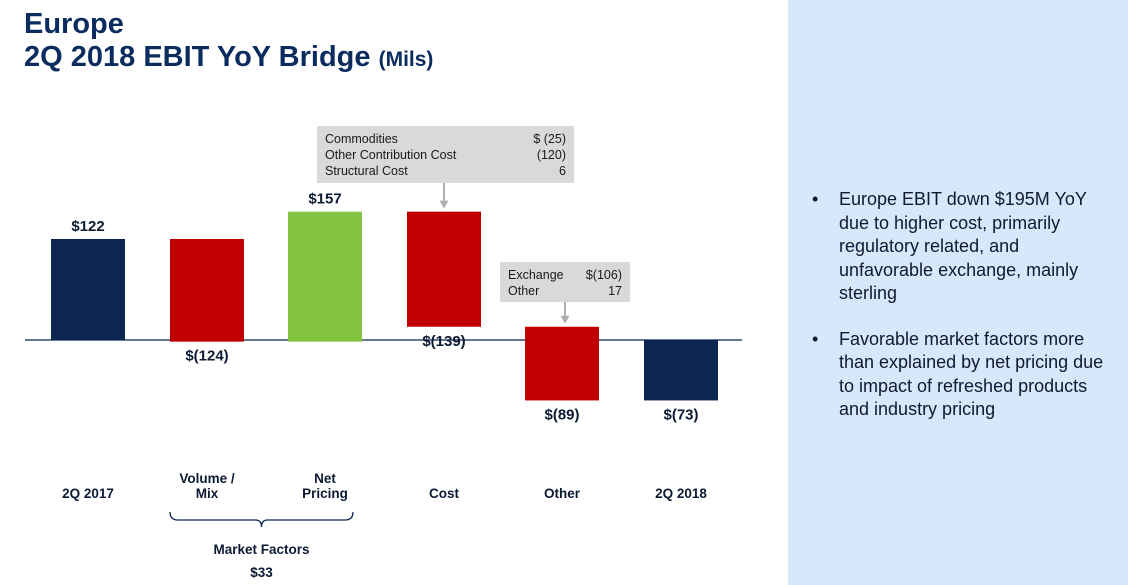  Describe the element at coordinates (680, 414) in the screenshot. I see `value-label: $(73)` at that location.